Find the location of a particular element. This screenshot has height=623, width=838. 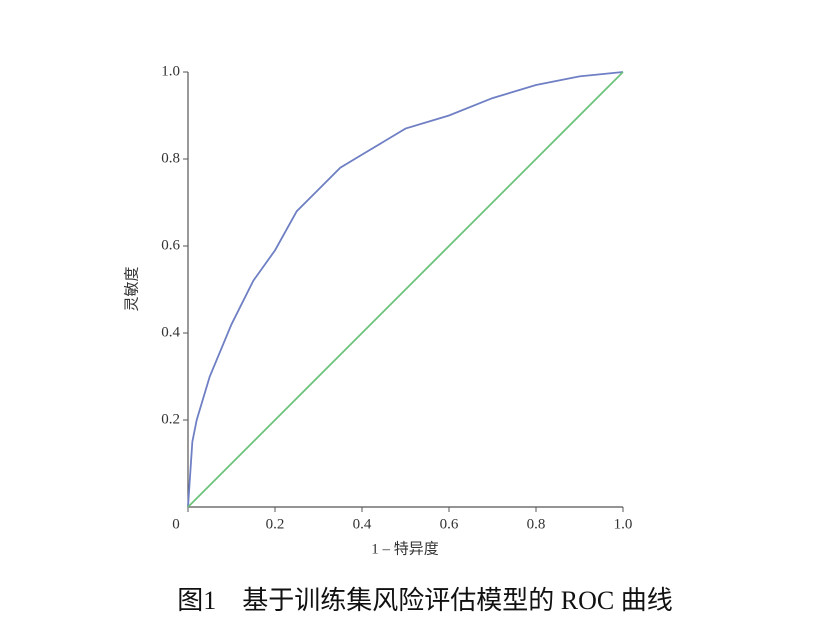

y-tick-label: 0.4 is located at coordinates (170, 332).